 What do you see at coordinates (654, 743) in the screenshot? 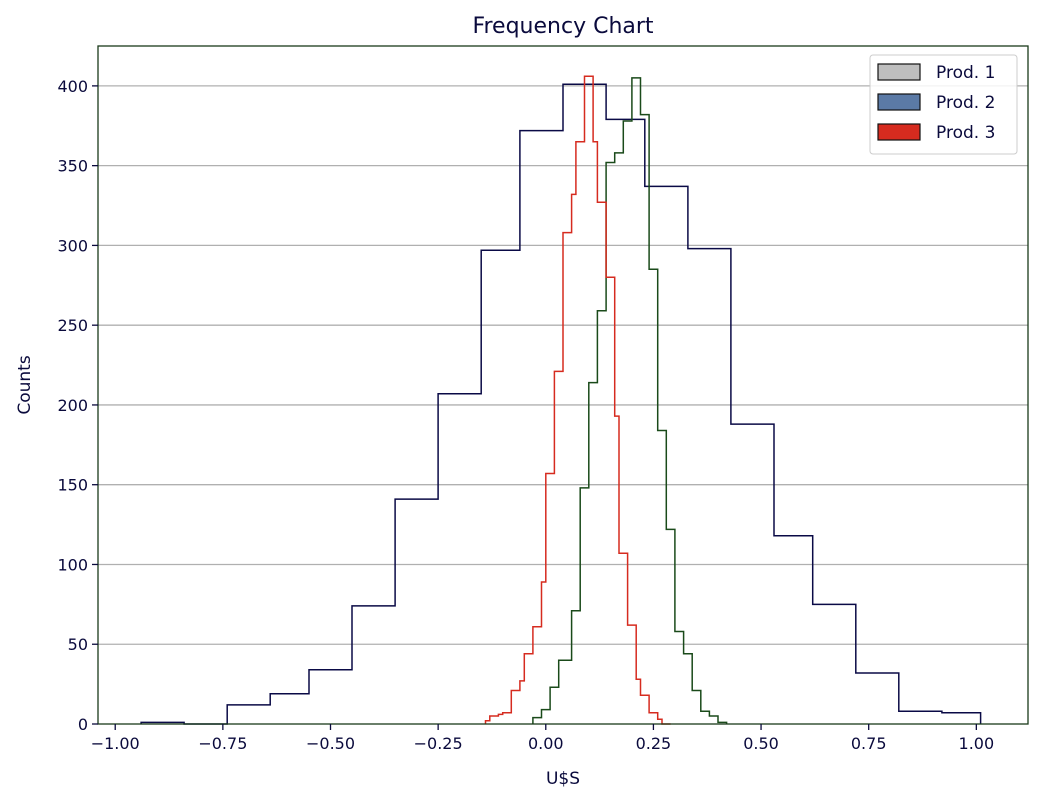
I see `x-tick-label: 0.25` at bounding box center [654, 743].